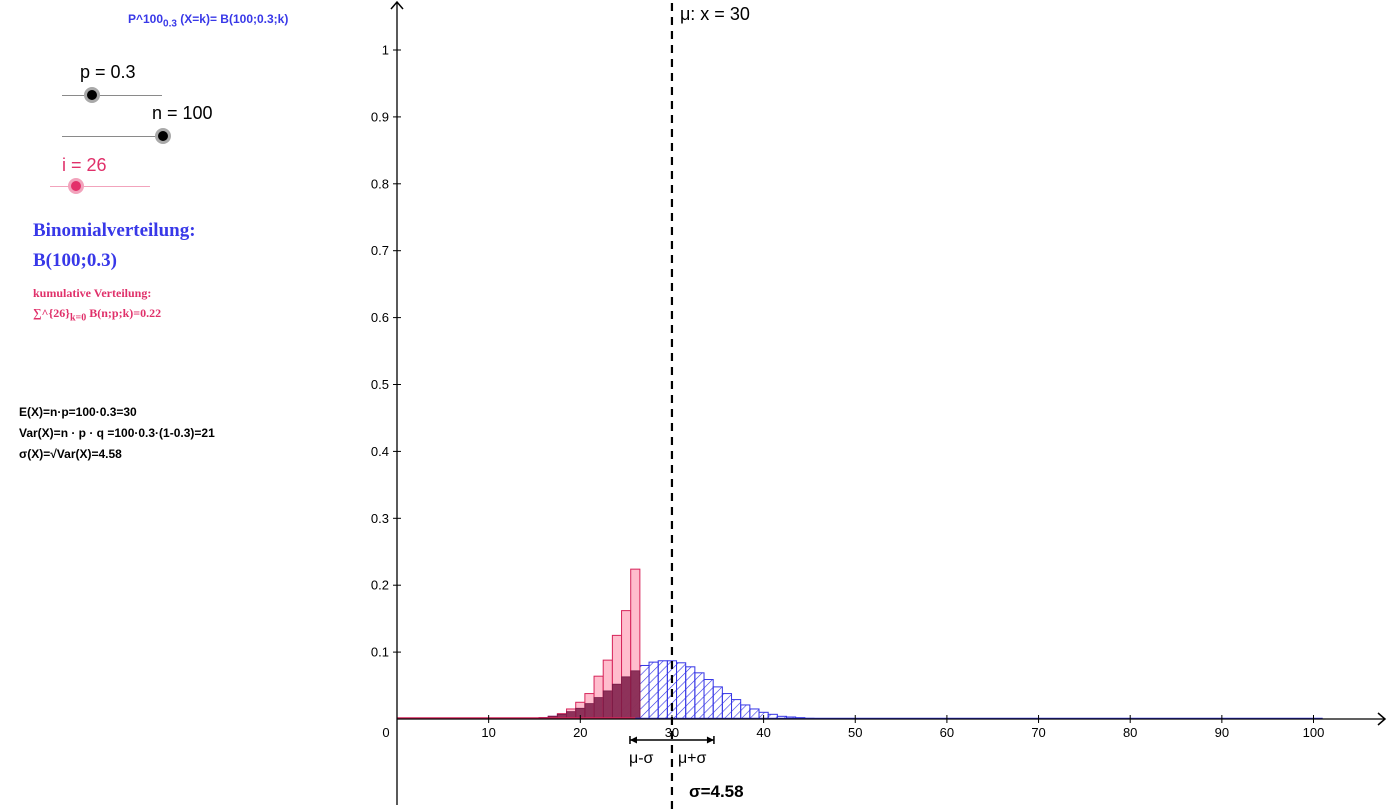 The width and height of the screenshot is (1390, 809). Describe the element at coordinates (1314, 732) in the screenshot. I see `x-tick-label-10: 100` at that location.